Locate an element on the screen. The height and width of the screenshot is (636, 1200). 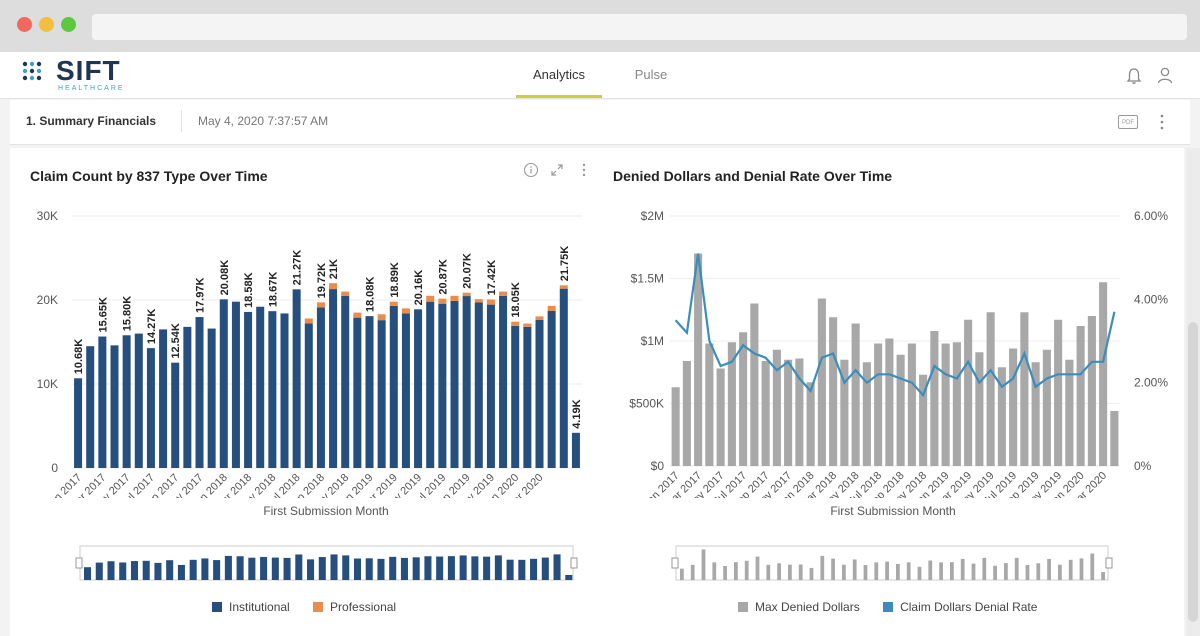
legend-label: Institutional is located at coordinates (259, 607).